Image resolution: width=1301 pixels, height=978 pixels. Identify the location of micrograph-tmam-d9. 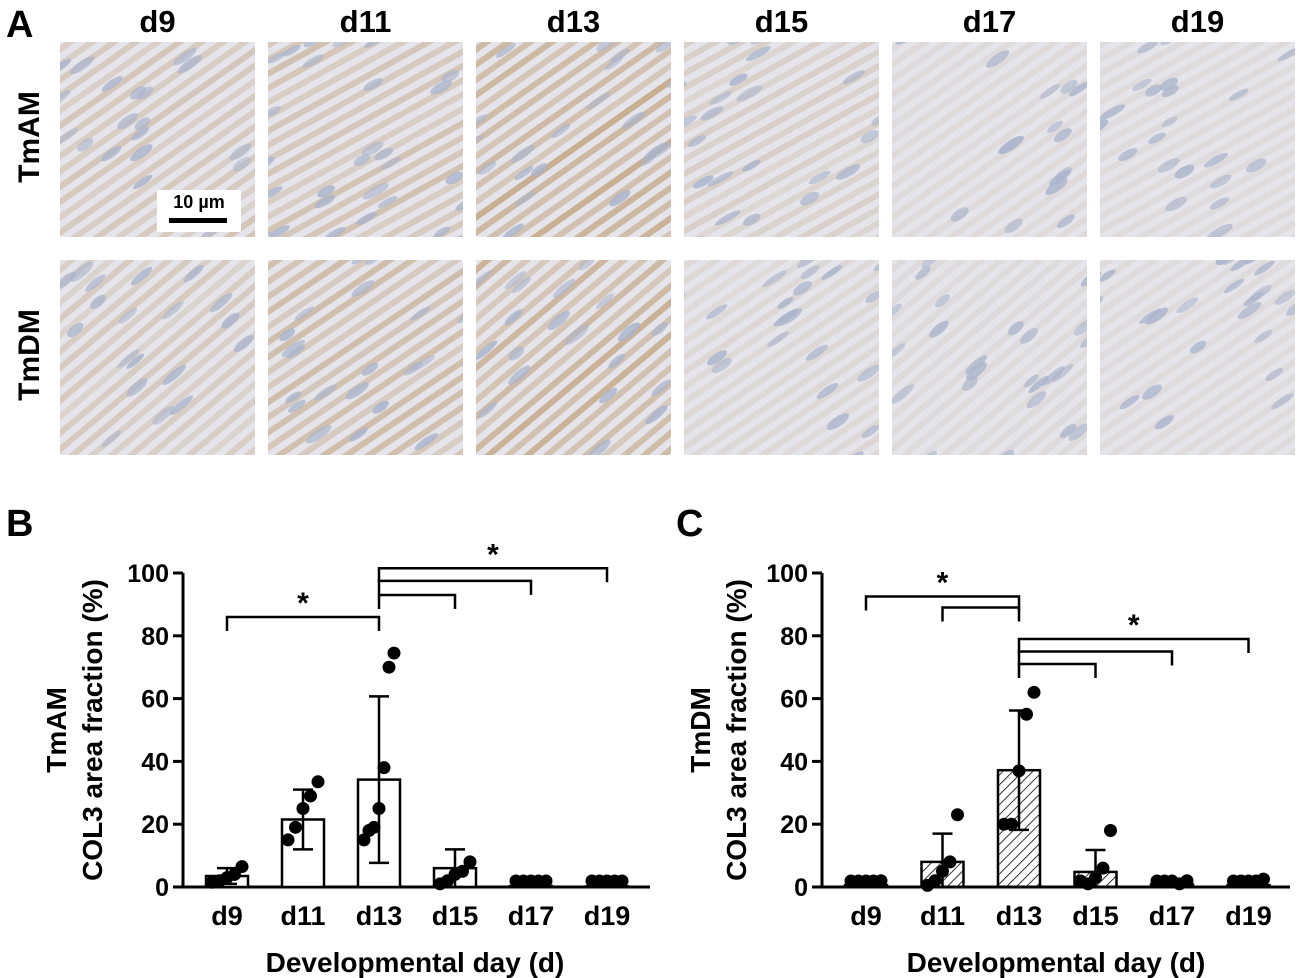
(157, 139).